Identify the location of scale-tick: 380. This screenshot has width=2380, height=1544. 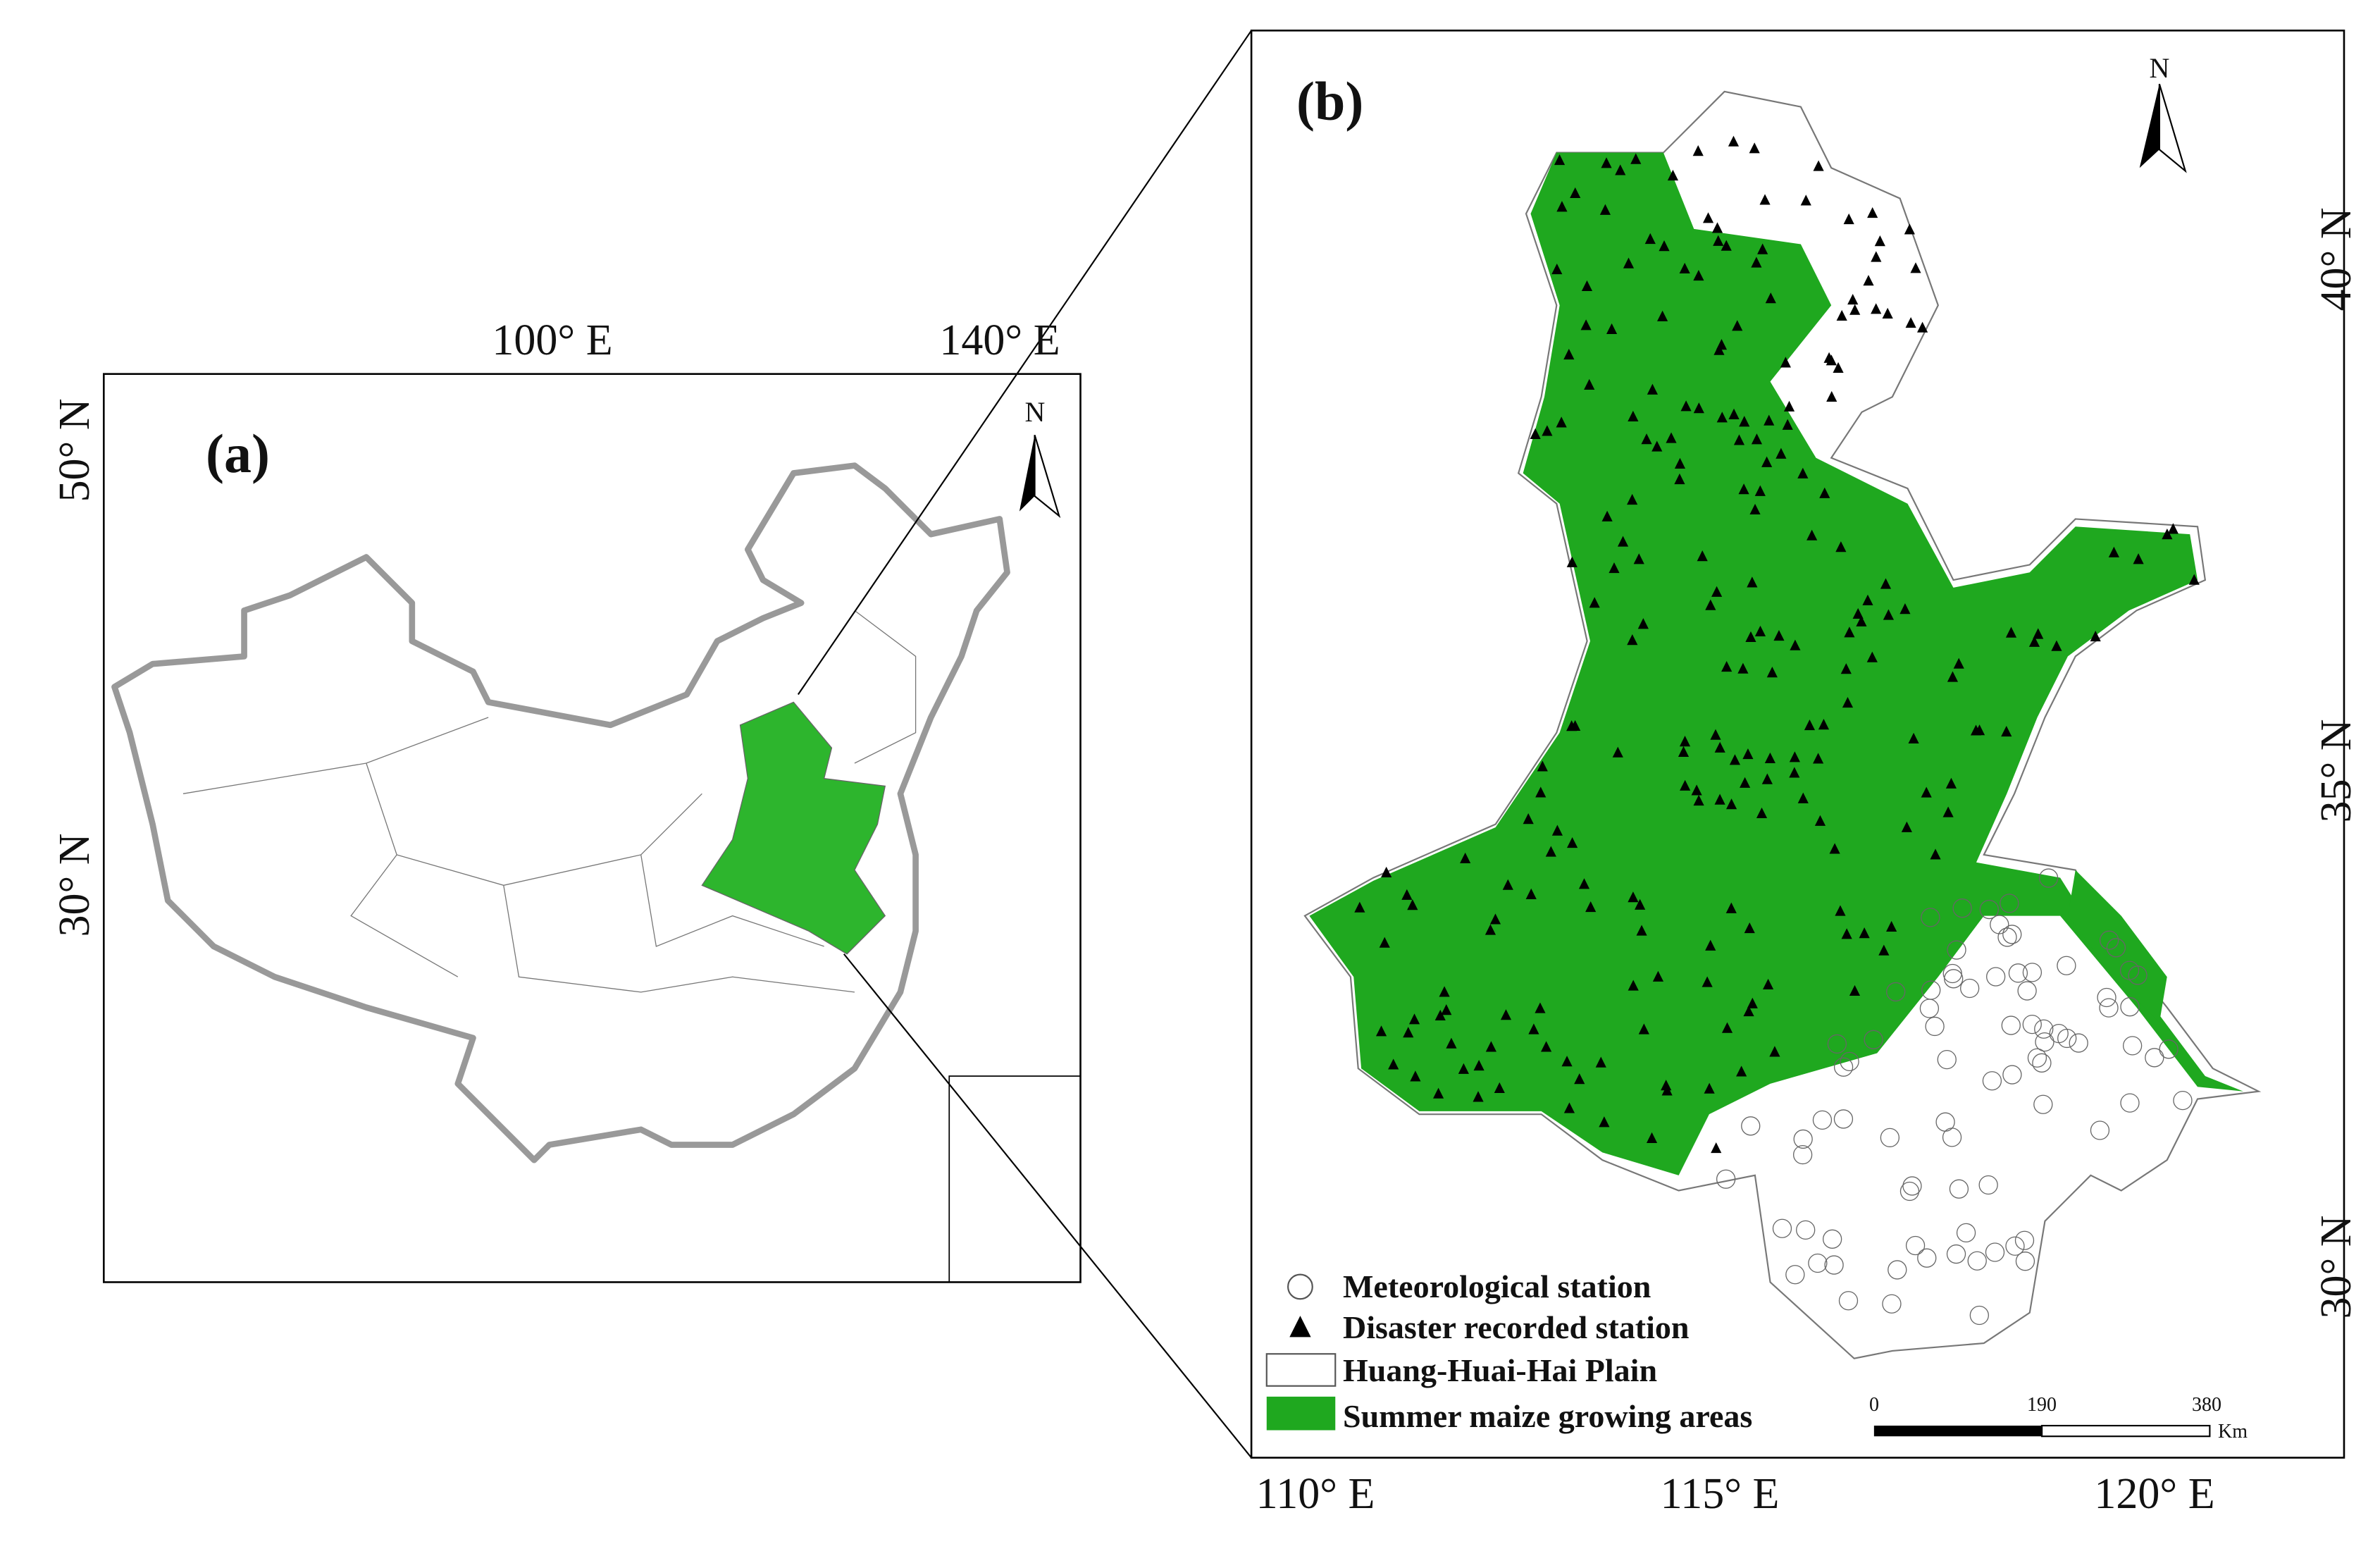
(2206, 1405).